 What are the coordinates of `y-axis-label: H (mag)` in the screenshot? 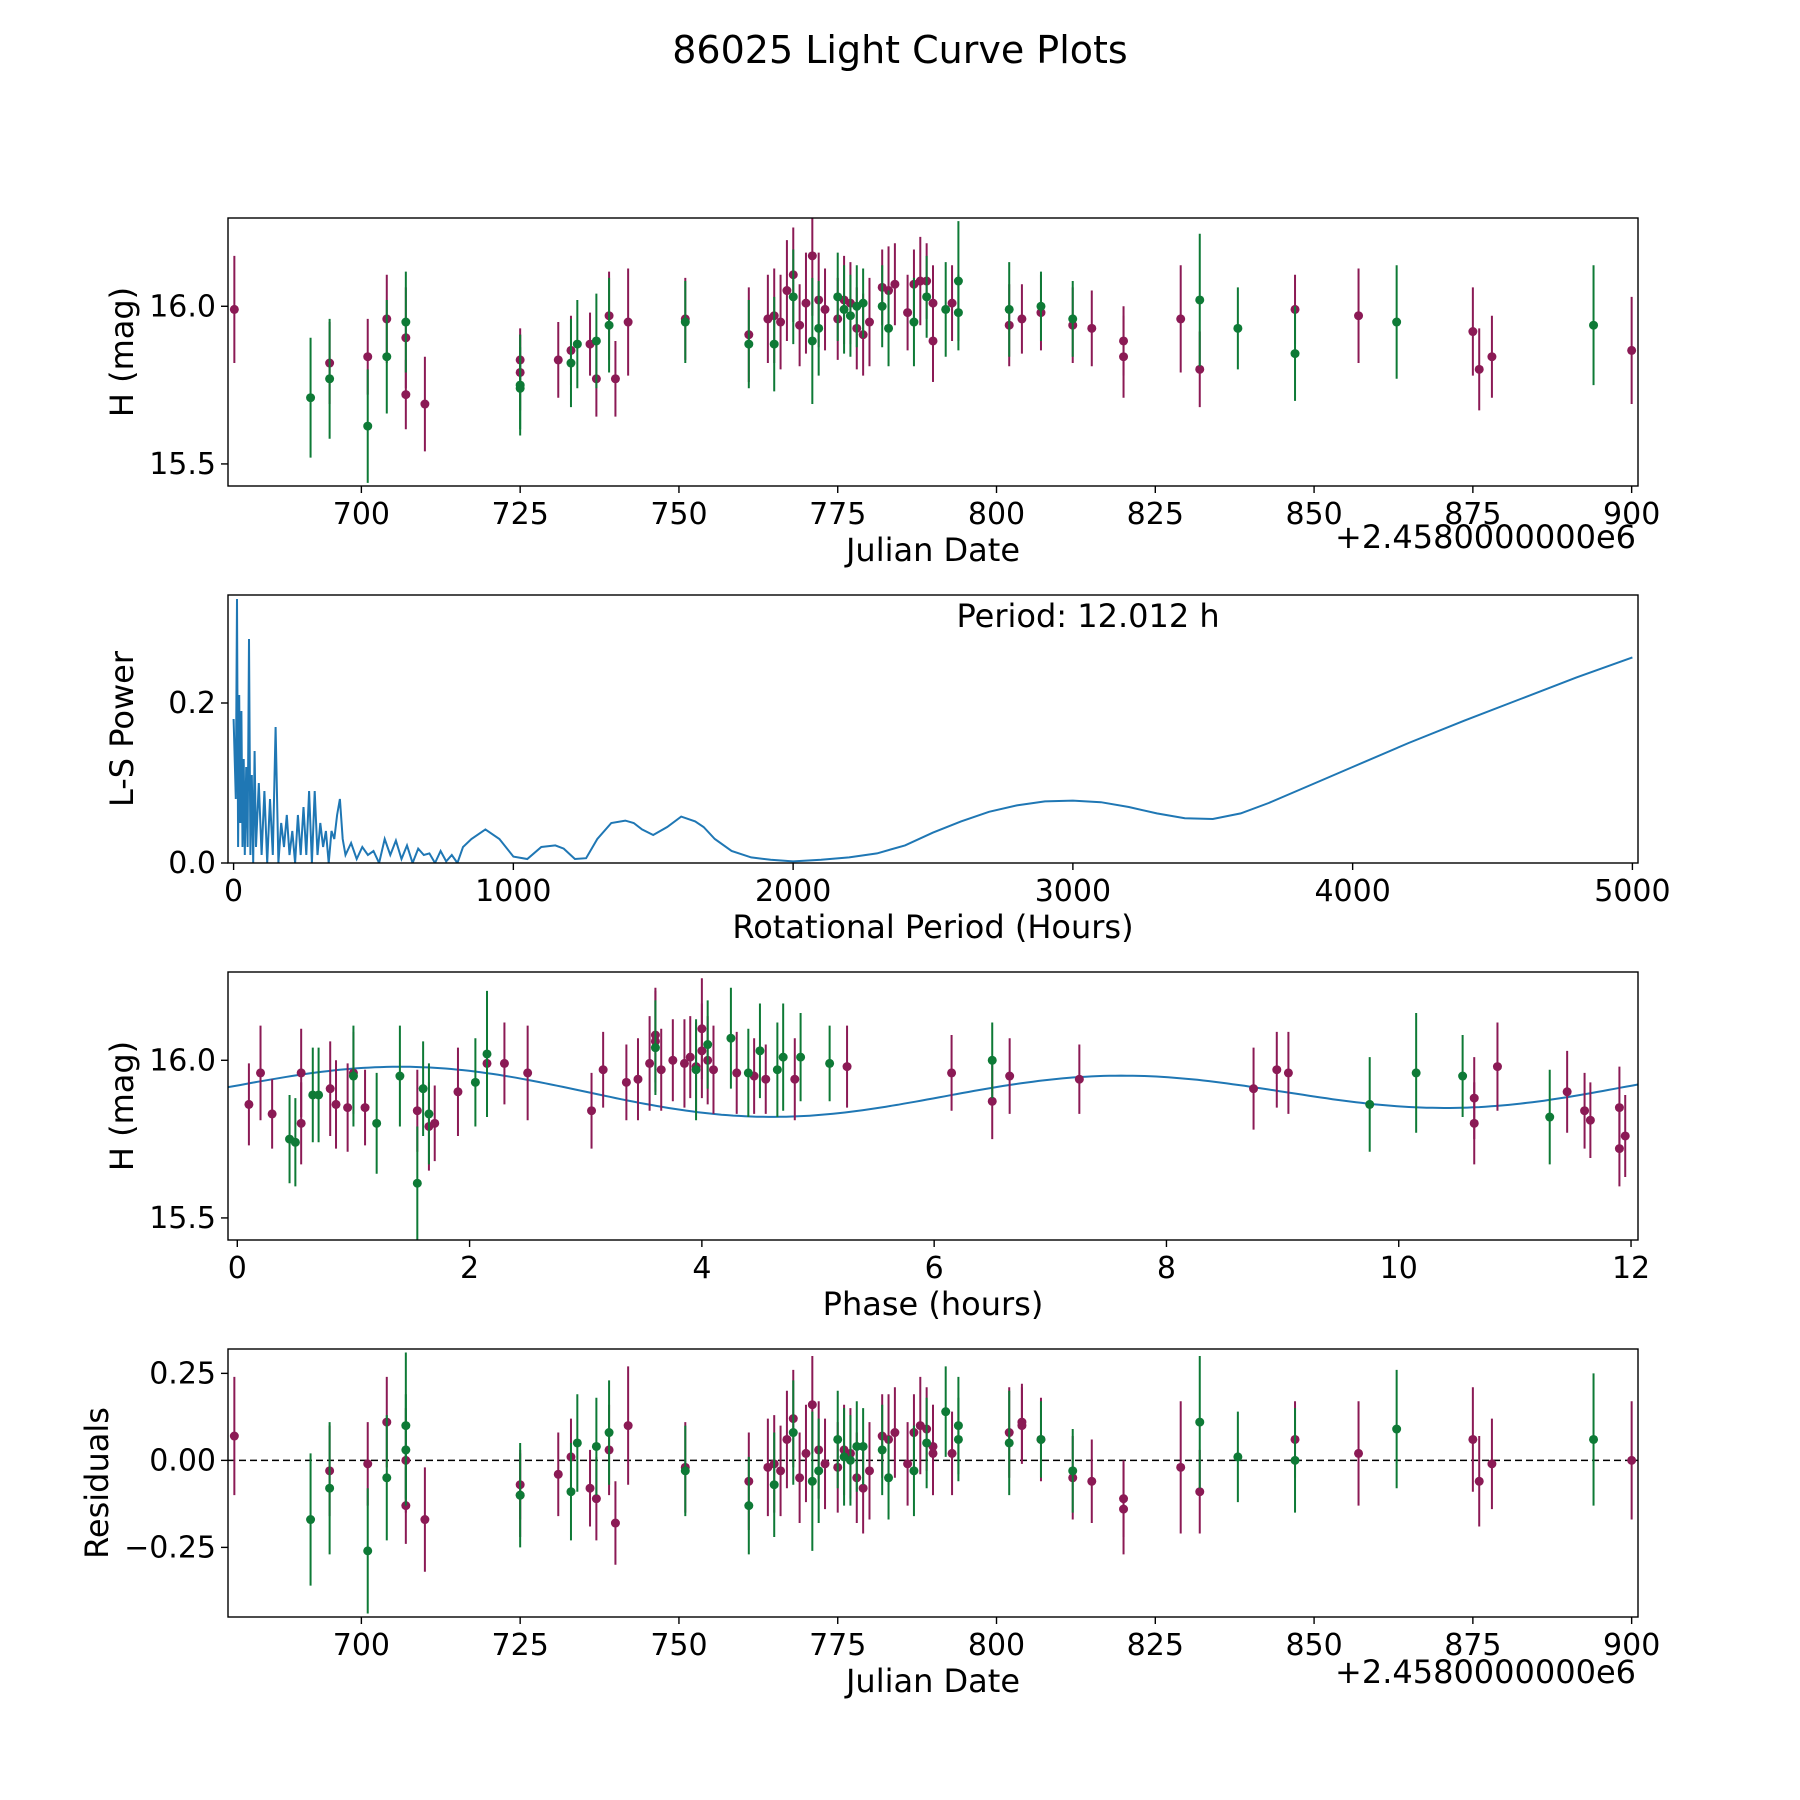 It's located at (122, 352).